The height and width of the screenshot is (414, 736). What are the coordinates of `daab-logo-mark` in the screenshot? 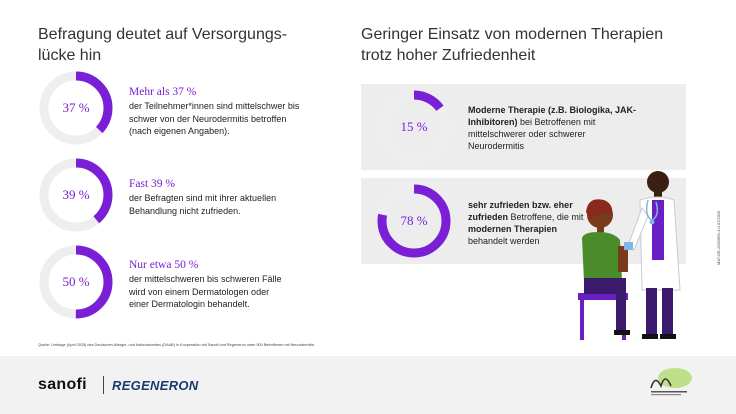 It's located at (661, 383).